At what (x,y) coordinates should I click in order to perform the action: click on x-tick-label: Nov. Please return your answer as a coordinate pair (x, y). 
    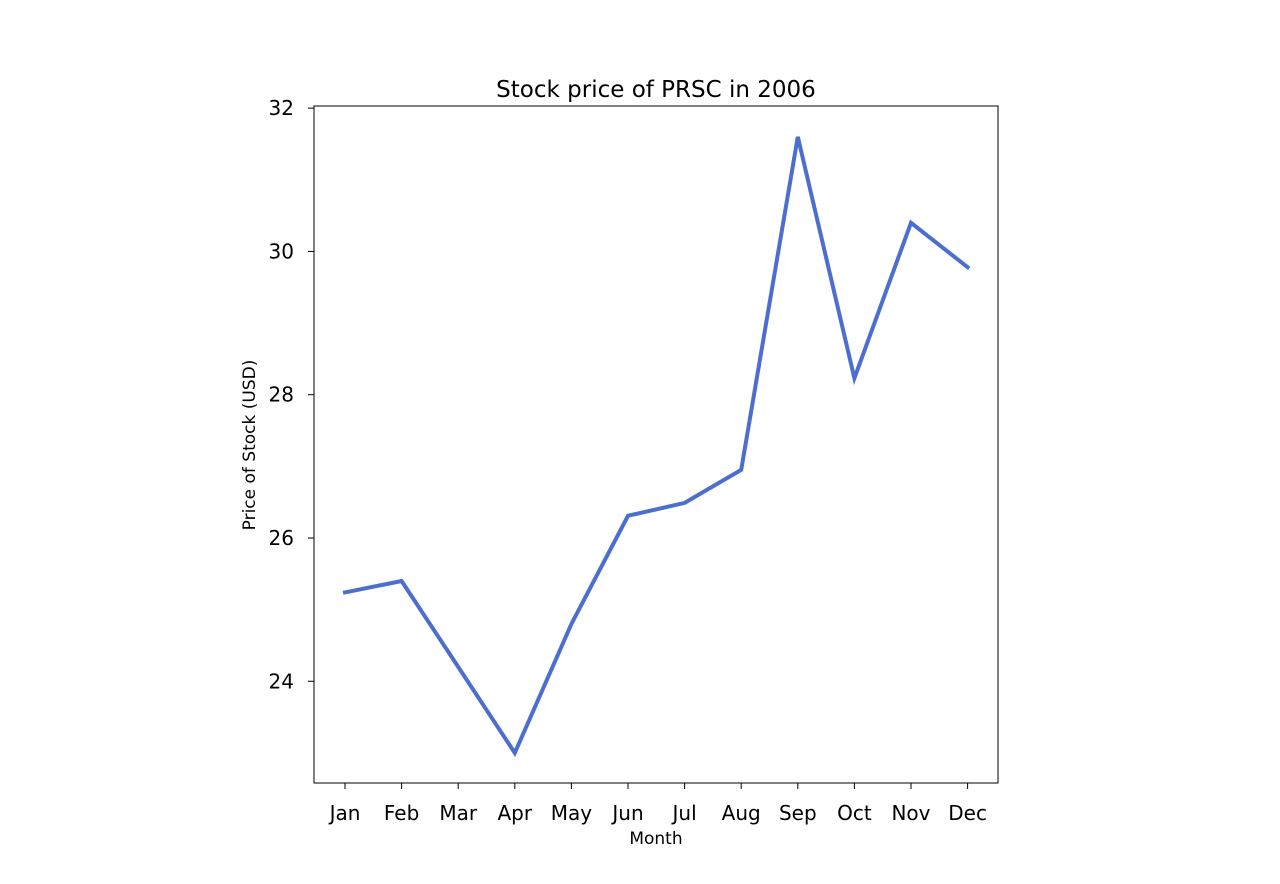
    Looking at the image, I should click on (910, 813).